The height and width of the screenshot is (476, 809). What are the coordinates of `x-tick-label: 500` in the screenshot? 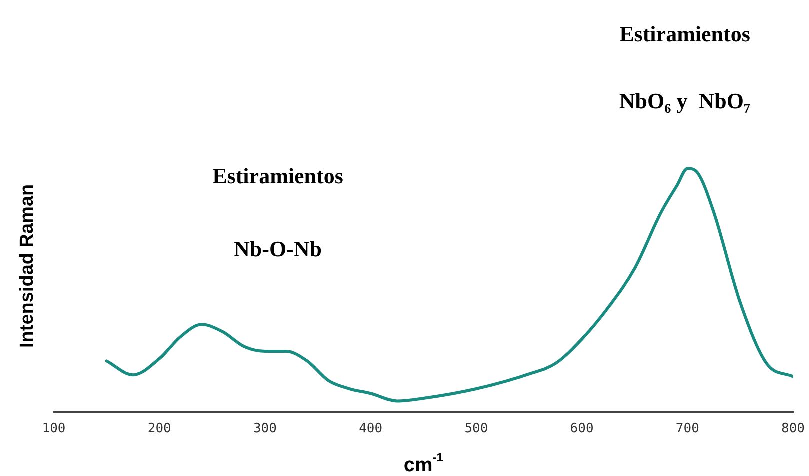 It's located at (476, 429).